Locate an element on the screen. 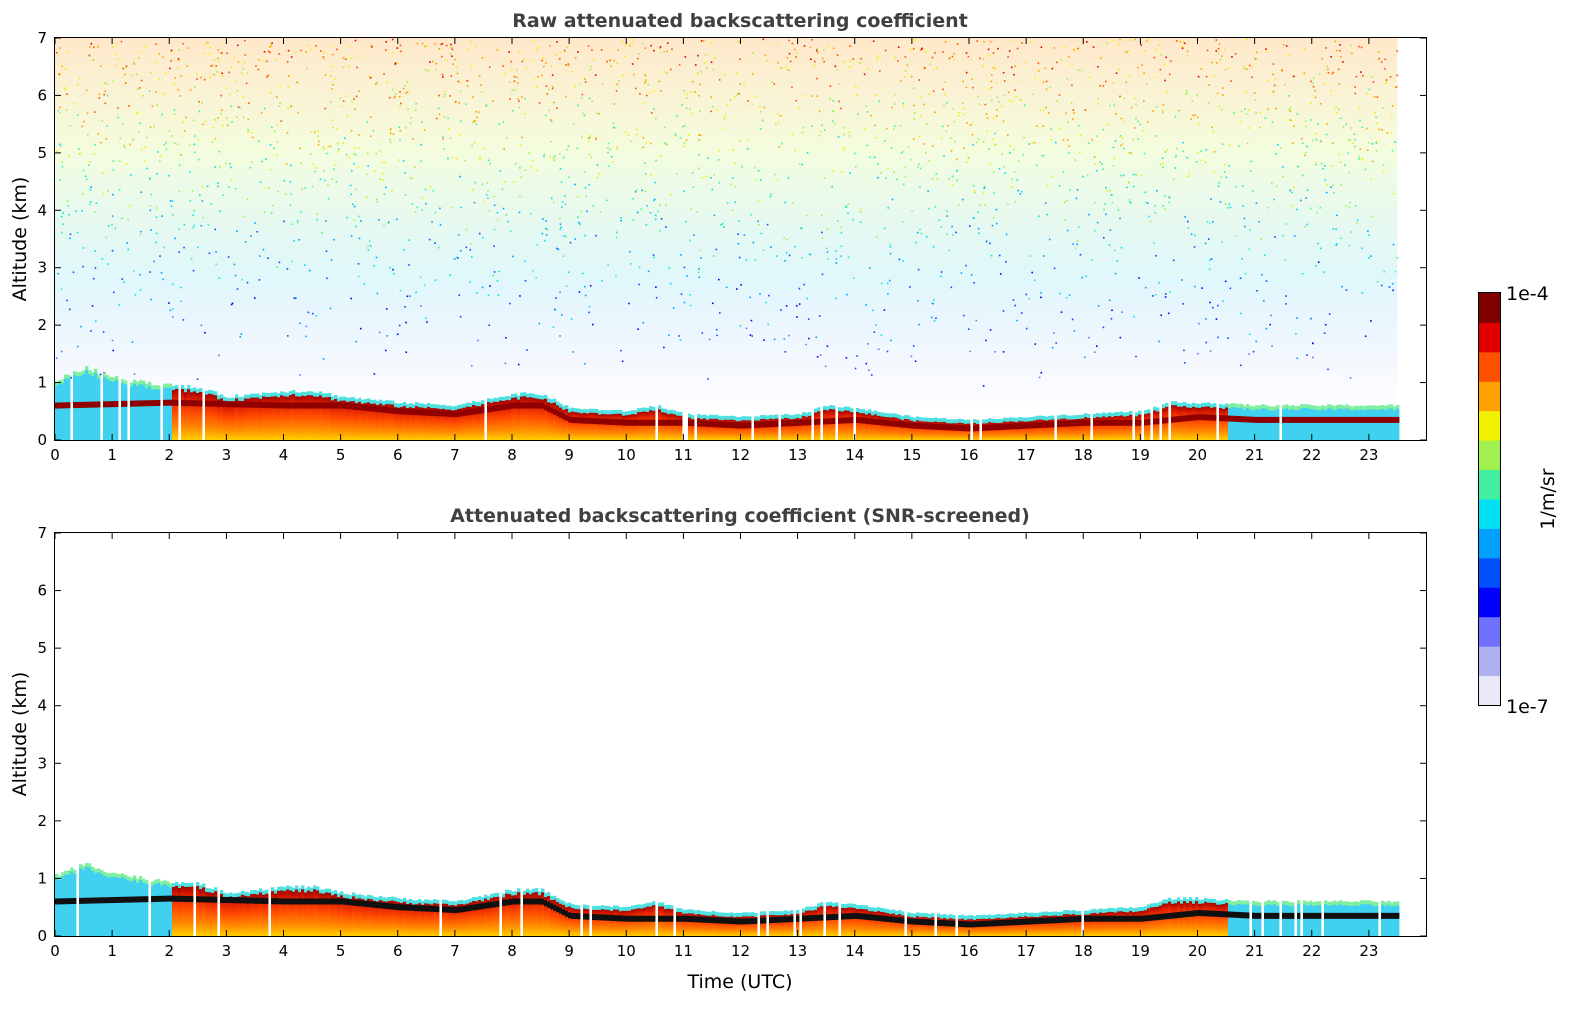 The height and width of the screenshot is (1020, 1595). x-tick-label: 1 is located at coordinates (112, 455).